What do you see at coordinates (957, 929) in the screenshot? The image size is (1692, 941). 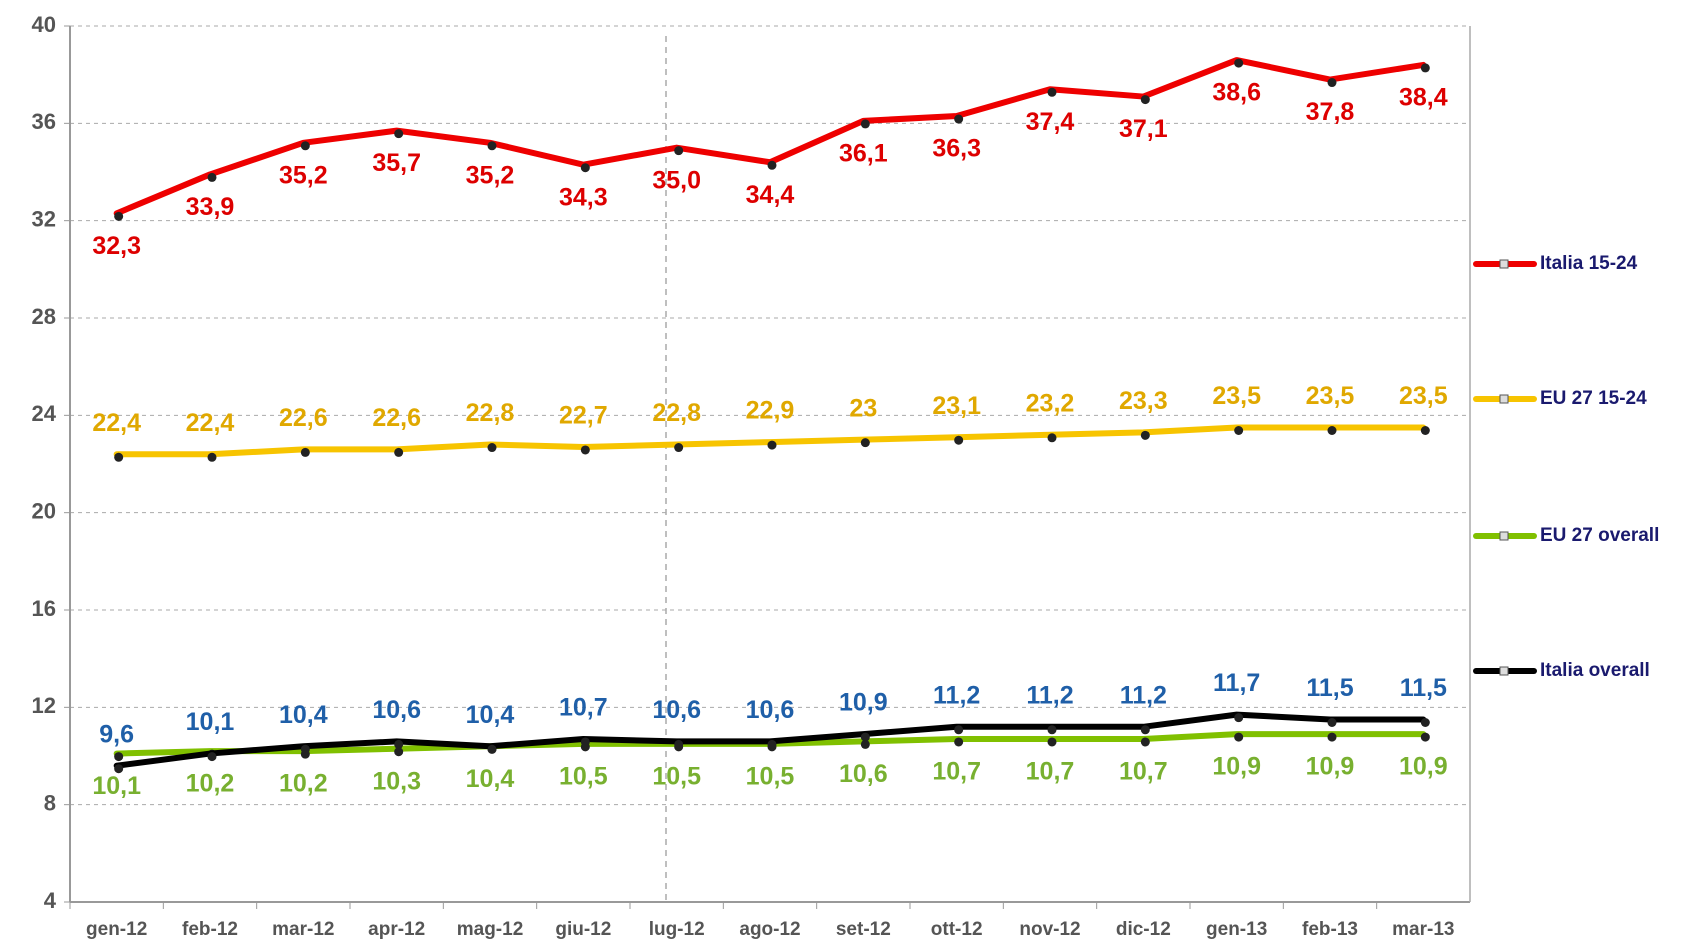 I see `x-tick-label: ott-12` at bounding box center [957, 929].